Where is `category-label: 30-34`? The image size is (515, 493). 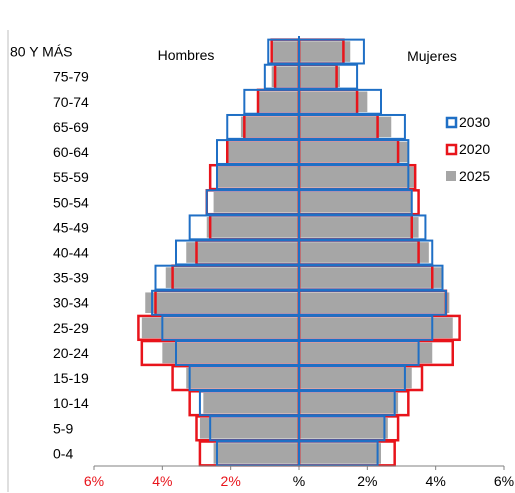 category-label: 30-34 is located at coordinates (71, 303).